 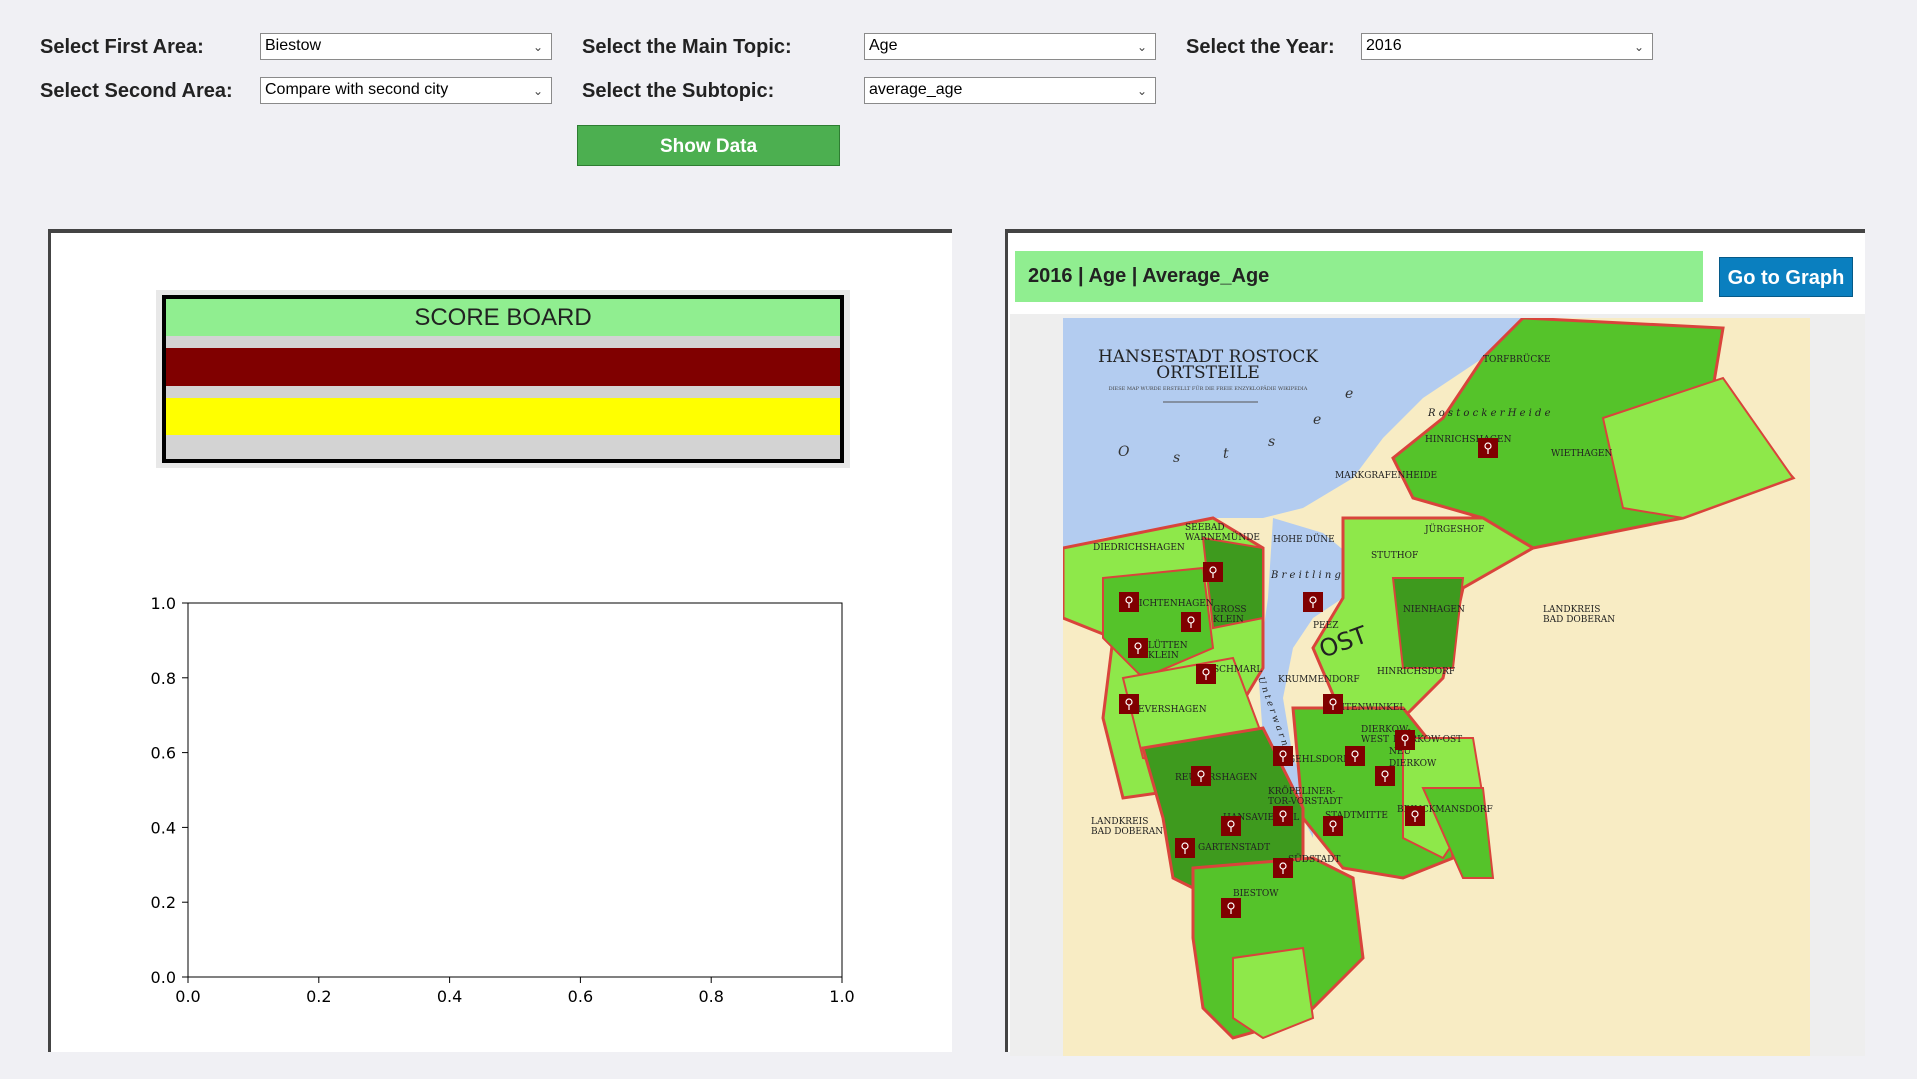 I want to click on district-biestow, so click(x=1273, y=993).